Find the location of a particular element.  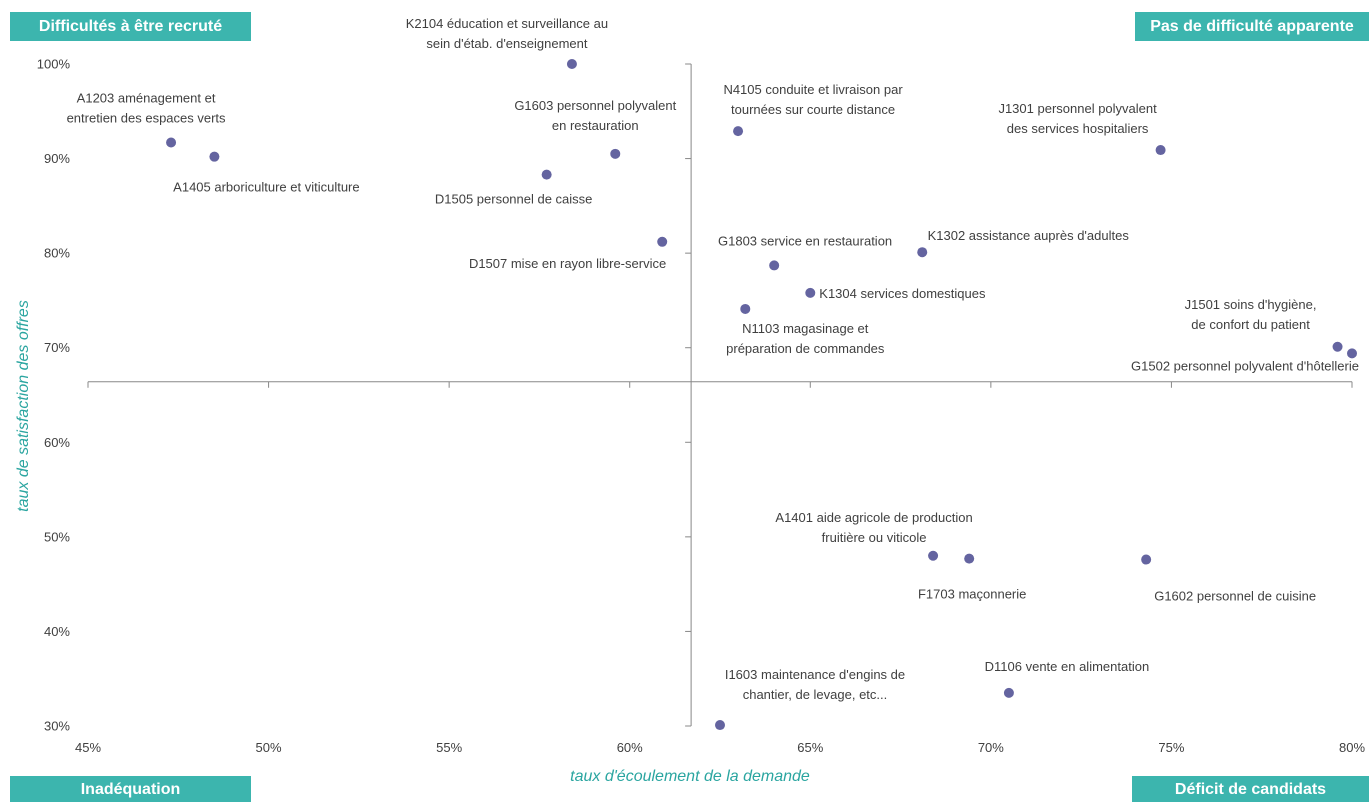

y-tick-label: 60% is located at coordinates (57, 442).